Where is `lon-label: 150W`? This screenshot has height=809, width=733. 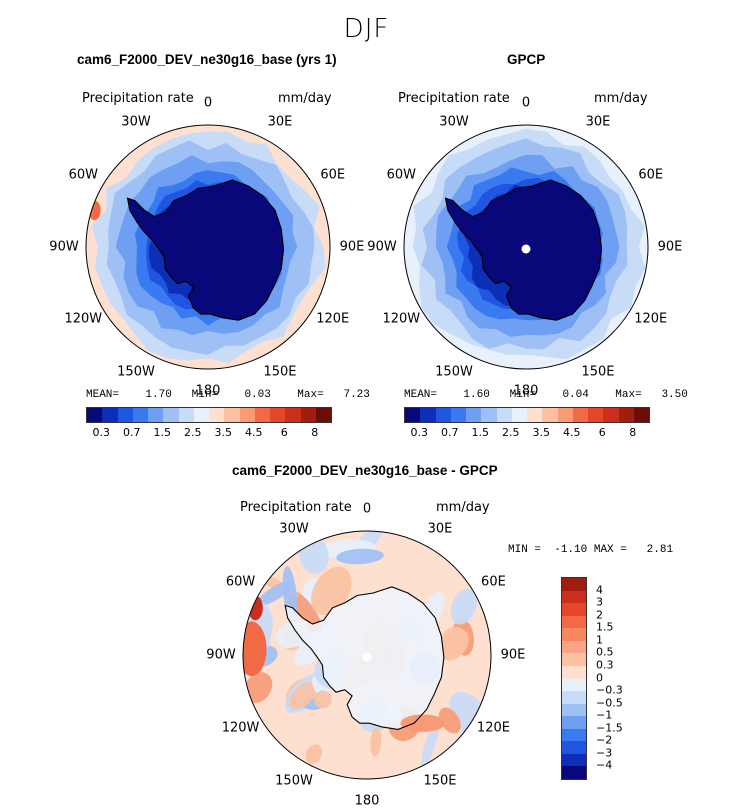 lon-label: 150W is located at coordinates (136, 372).